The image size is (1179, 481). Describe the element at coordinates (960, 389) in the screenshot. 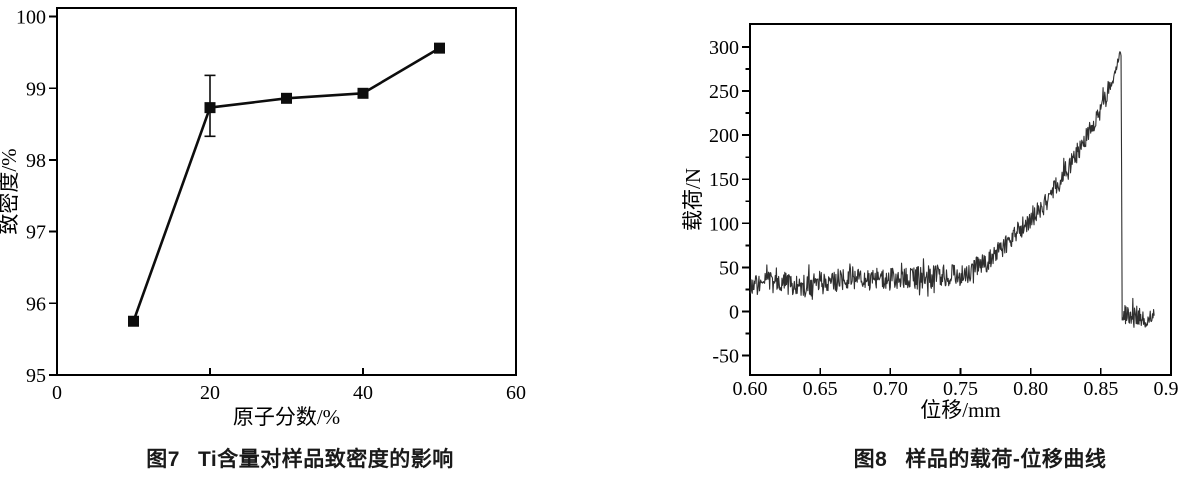

I see `x-tick-label: 0.75` at that location.